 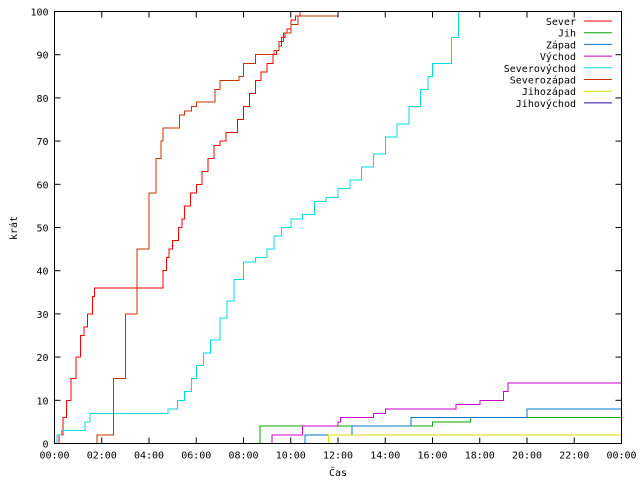 What do you see at coordinates (243, 456) in the screenshot?
I see `x-tick-label: 08:00` at bounding box center [243, 456].